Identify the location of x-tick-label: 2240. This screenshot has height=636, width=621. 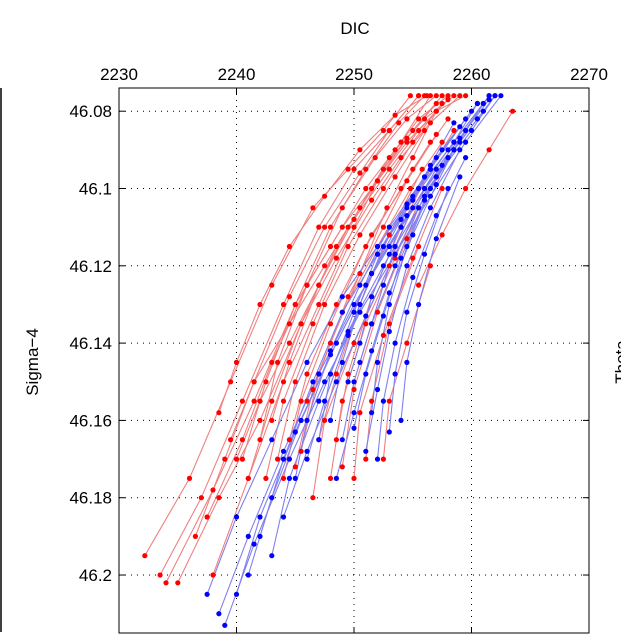
(237, 74).